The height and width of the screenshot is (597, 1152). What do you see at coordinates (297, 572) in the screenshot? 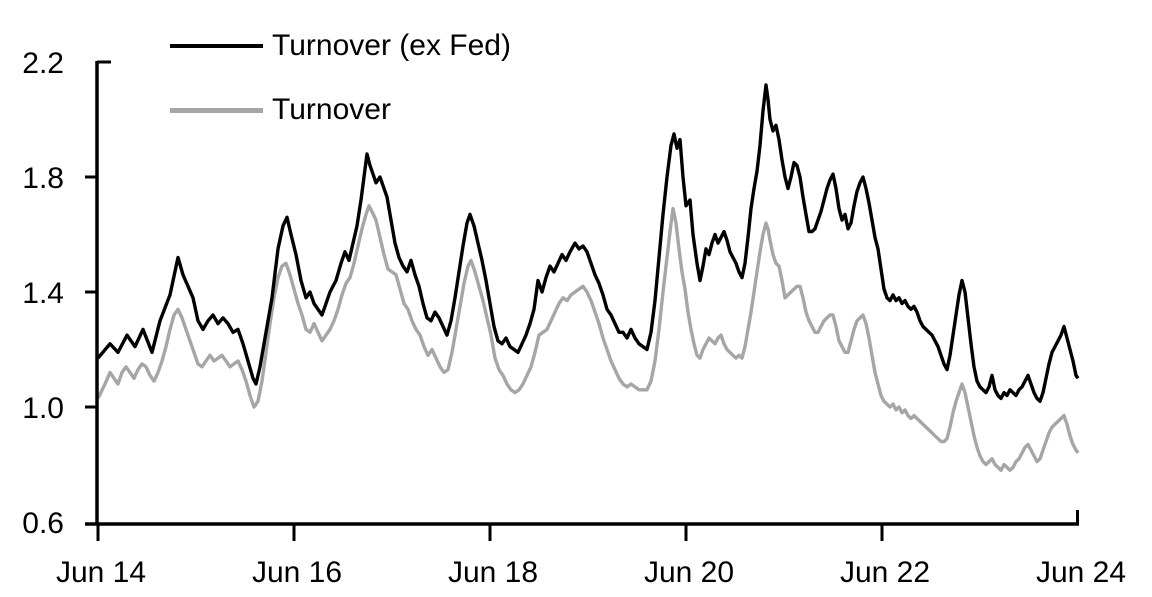
I see `x-tick-label: Jun 16` at bounding box center [297, 572].